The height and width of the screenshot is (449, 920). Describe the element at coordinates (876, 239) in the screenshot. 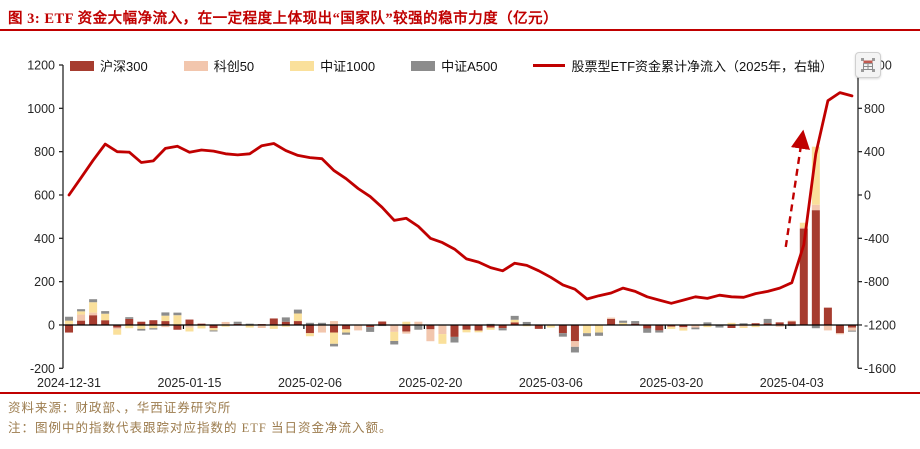

I see `right-axis-tick-label: -400` at that location.